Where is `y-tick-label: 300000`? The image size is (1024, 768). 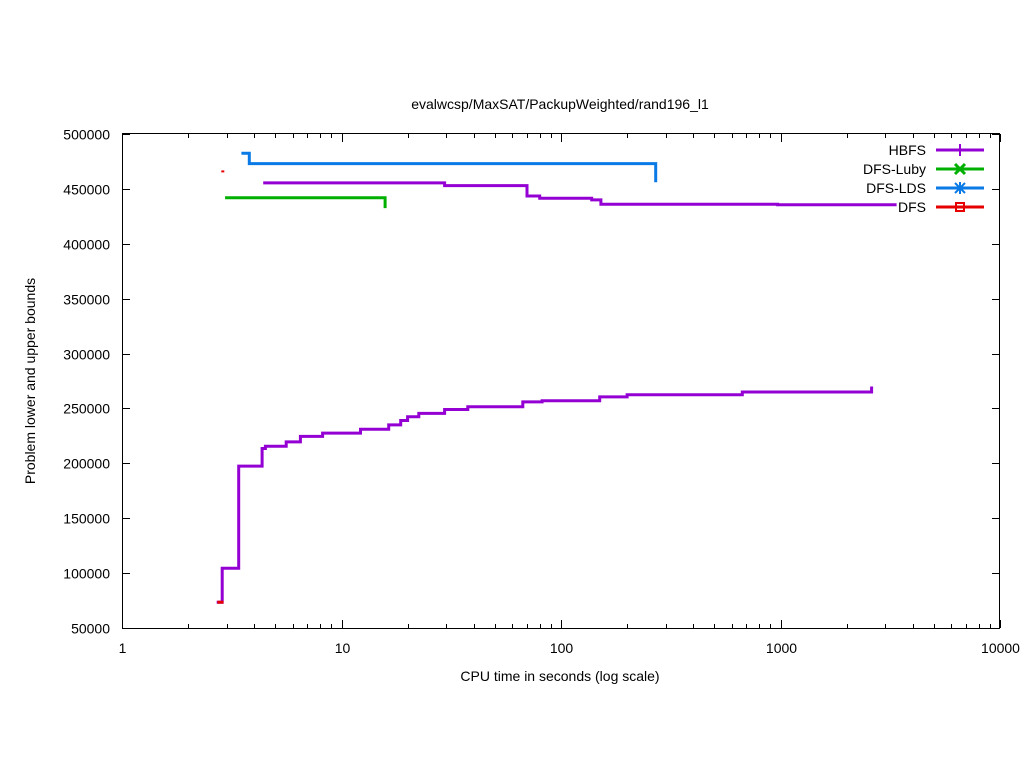
y-tick-label: 300000 is located at coordinates (86, 355).